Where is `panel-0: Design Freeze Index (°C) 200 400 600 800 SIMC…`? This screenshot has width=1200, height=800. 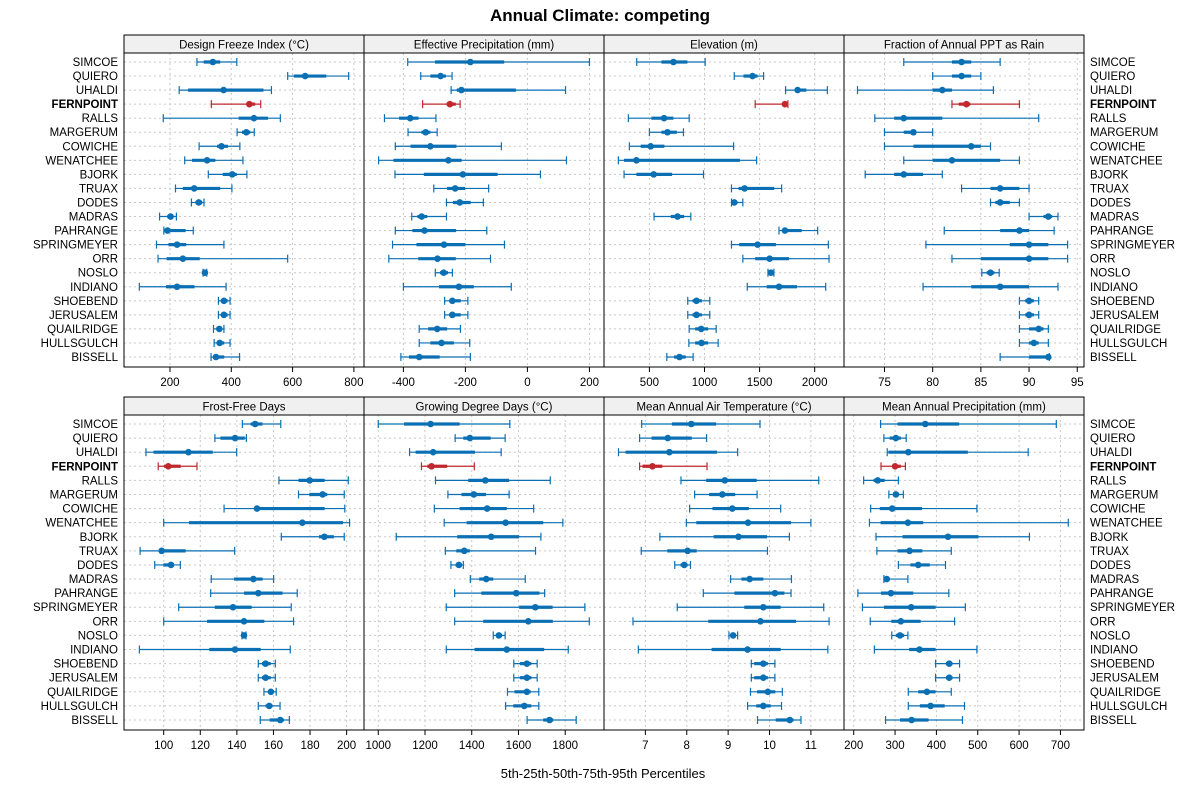
panel-0: Design Freeze Index (°C) 200 400 600 800 SIMC… is located at coordinates (199, 211).